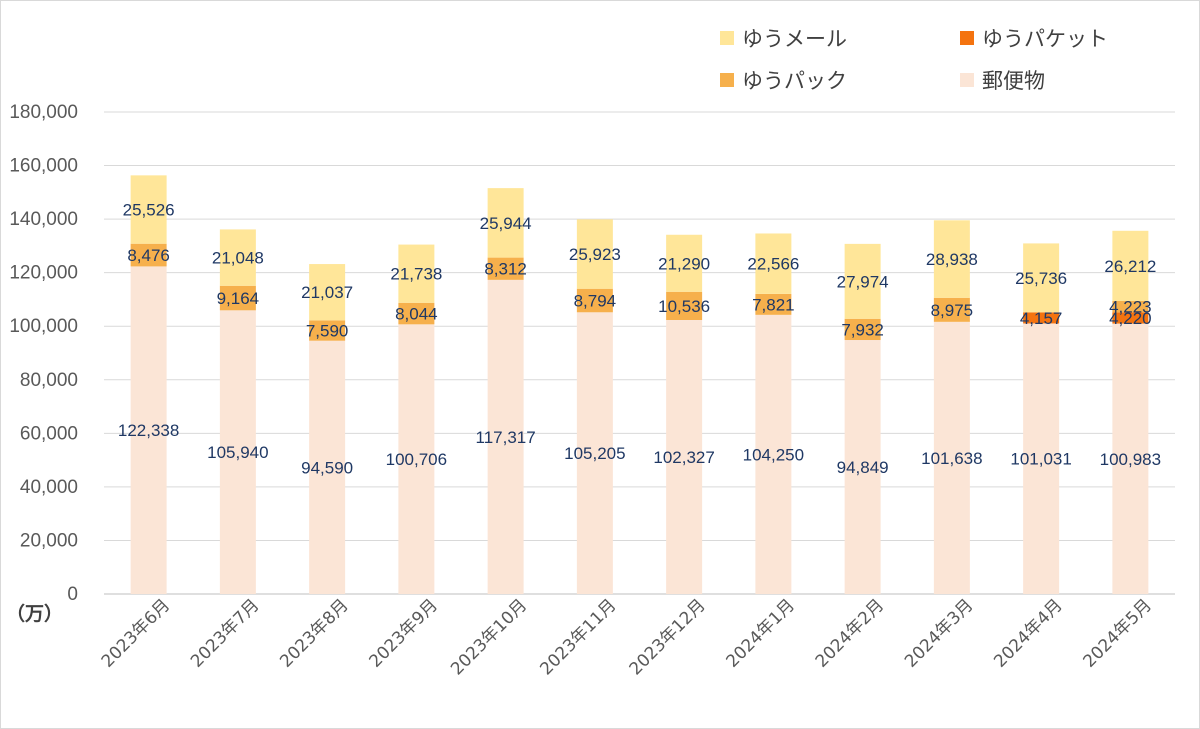 The image size is (1200, 729). I want to click on data-label: 21,037, so click(327, 292).